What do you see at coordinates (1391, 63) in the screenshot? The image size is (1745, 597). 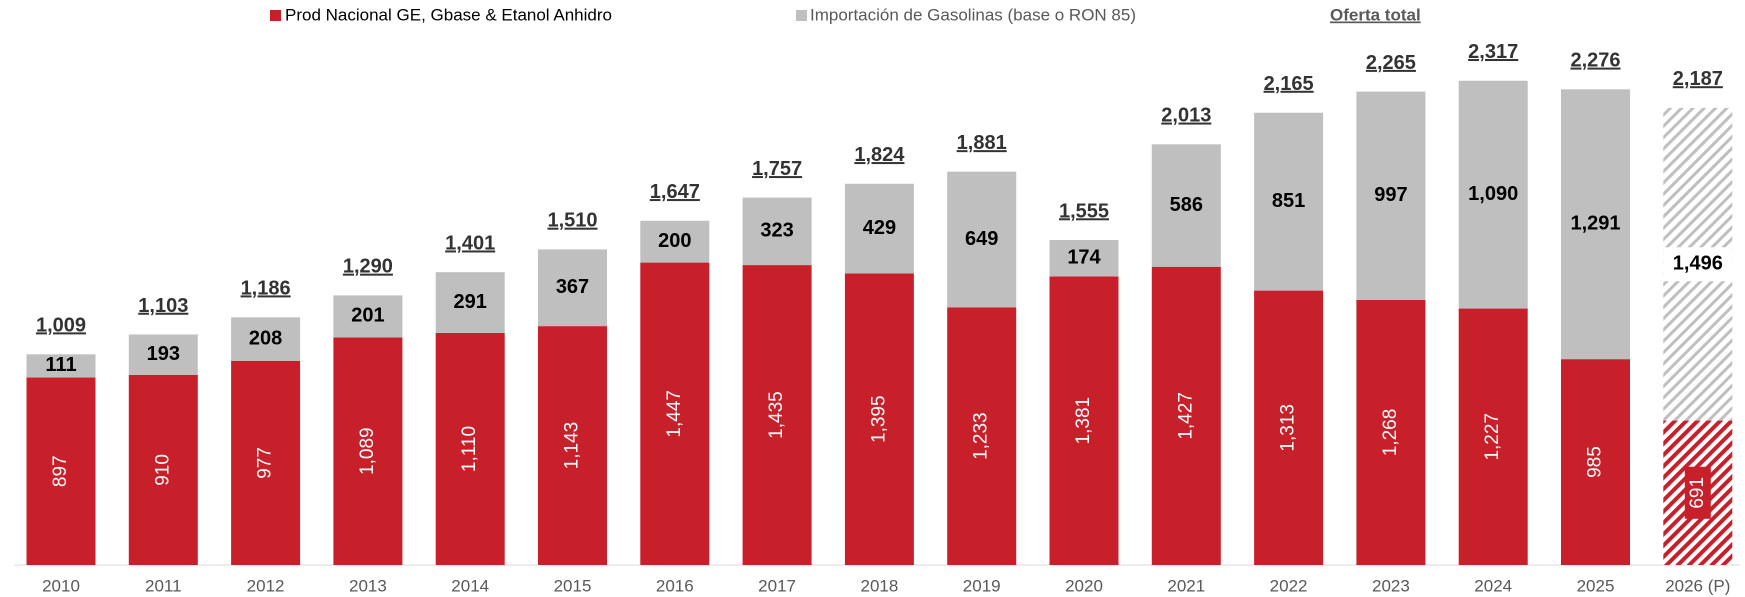 I see `total-label: 2,265` at bounding box center [1391, 63].